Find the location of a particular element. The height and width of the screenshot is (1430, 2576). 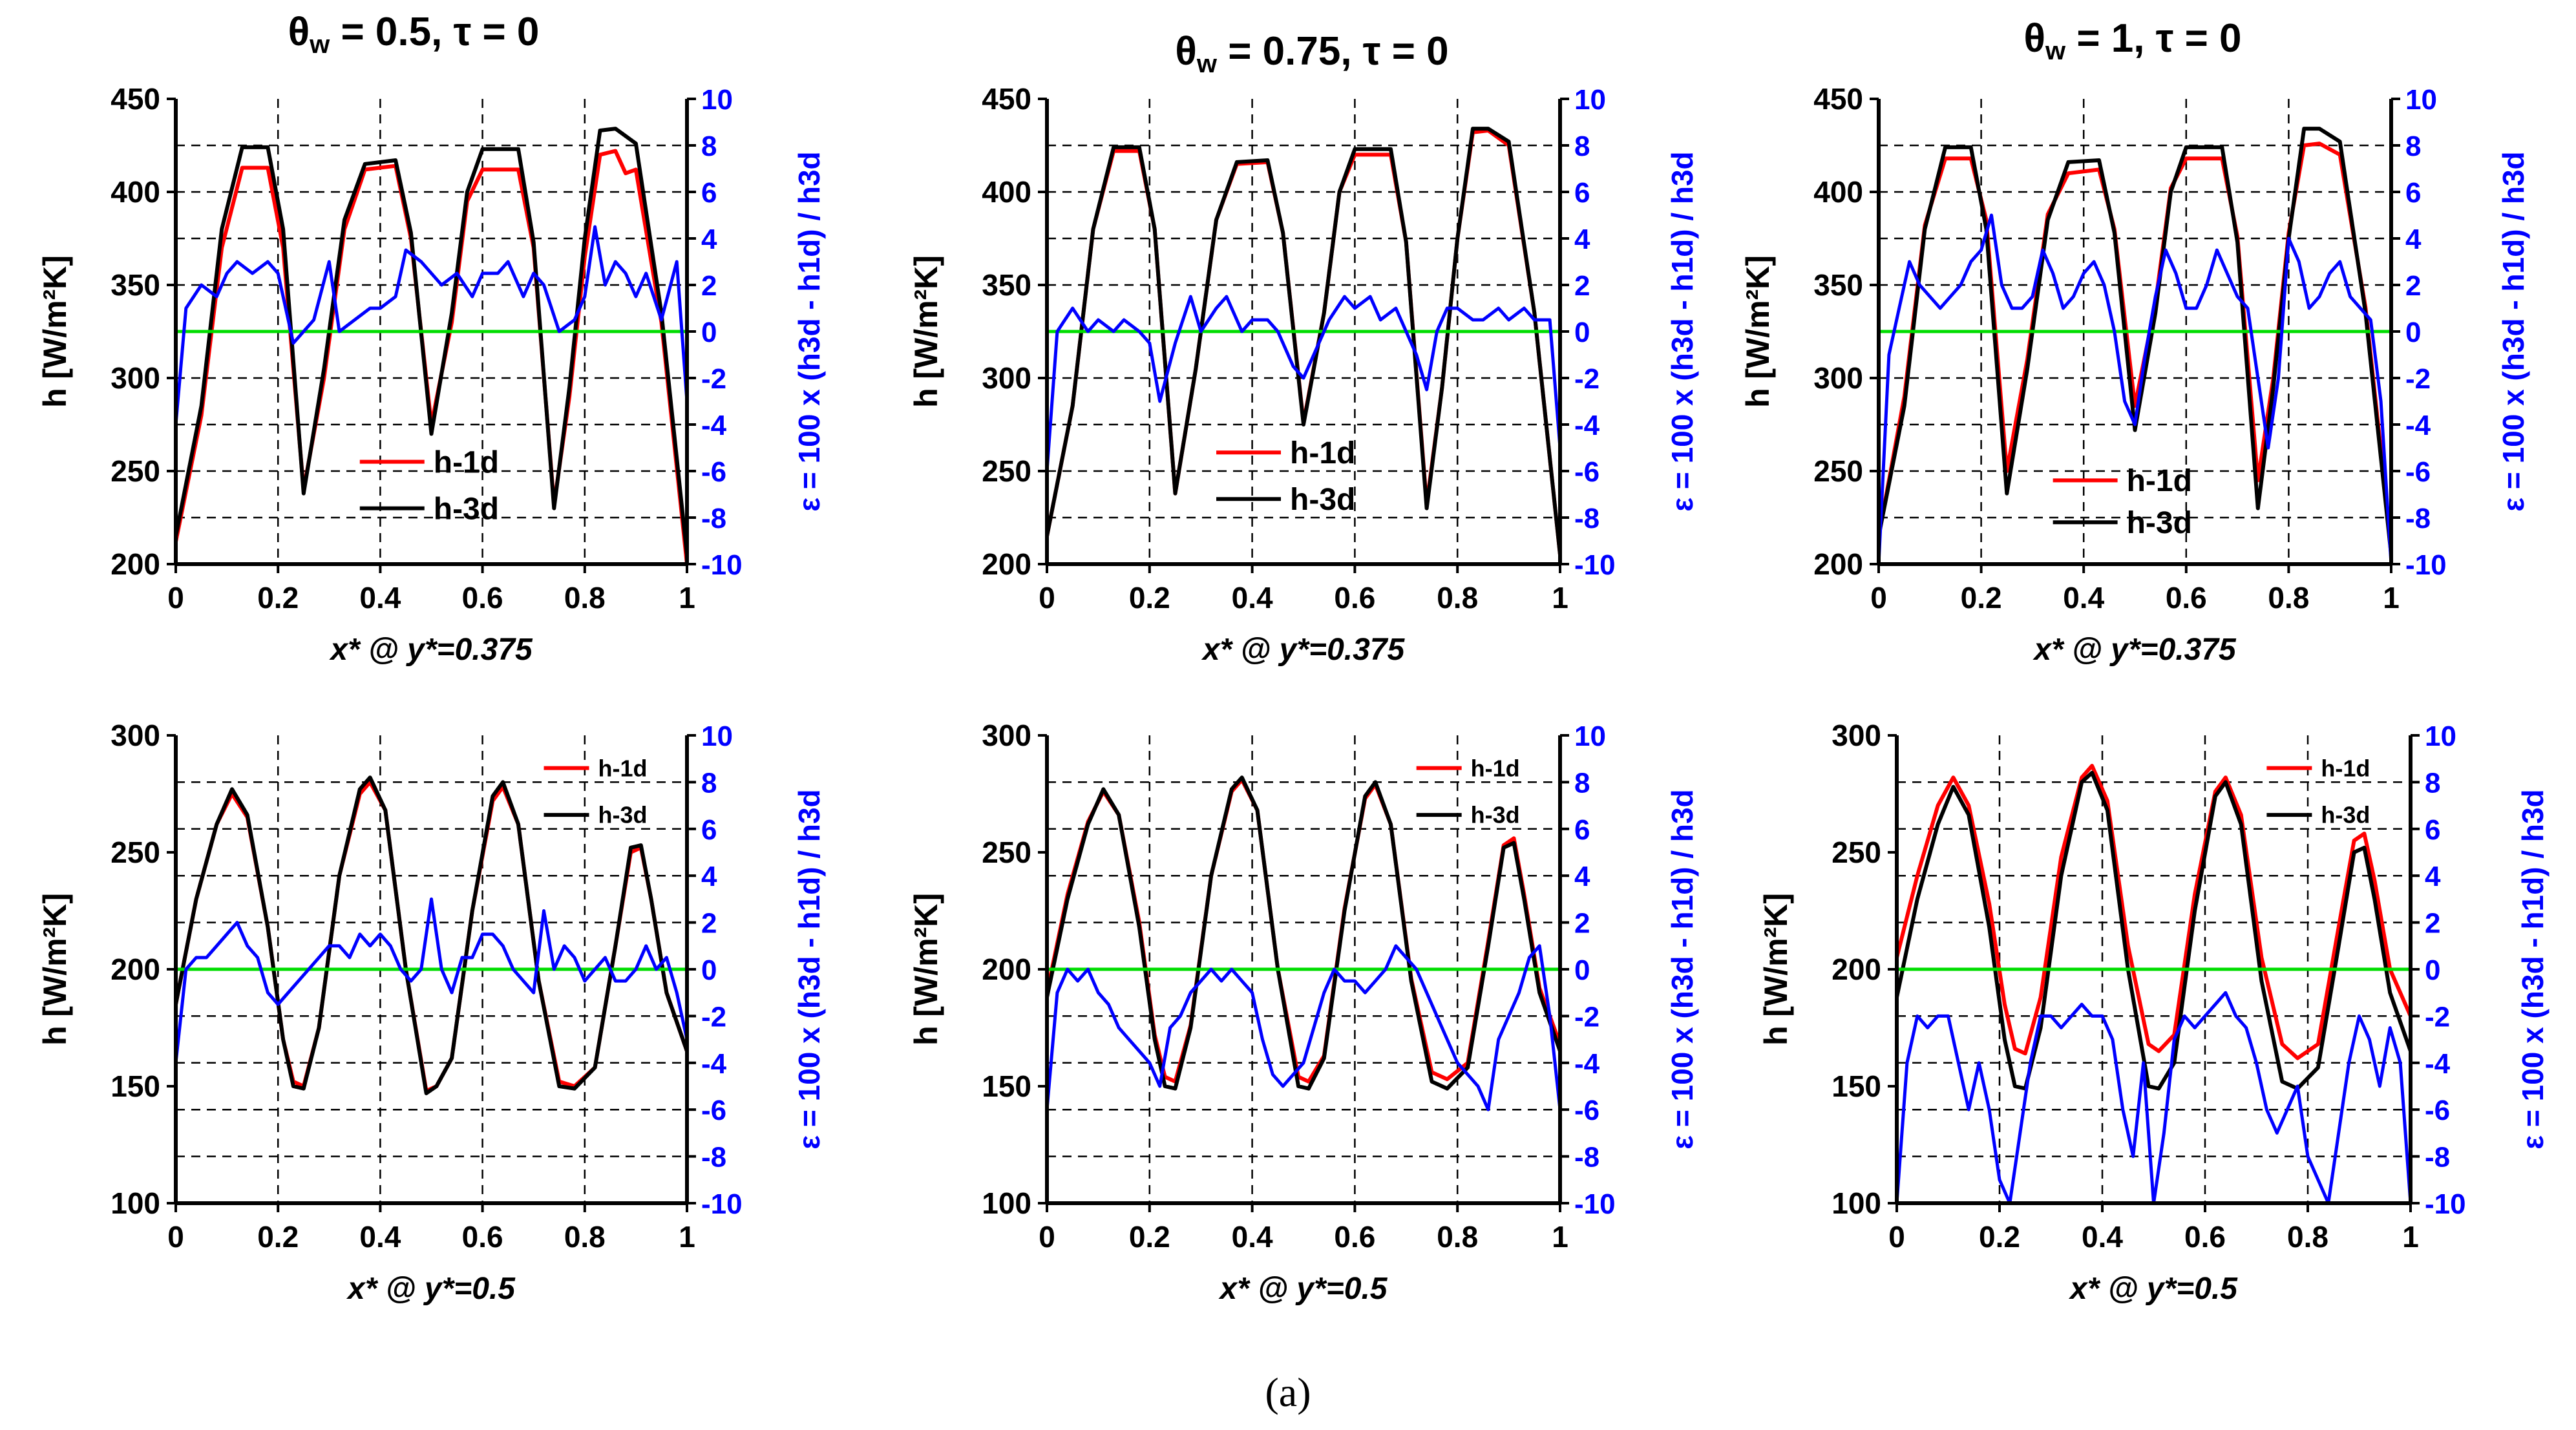

y-tick-label: 450 is located at coordinates (1006, 99).